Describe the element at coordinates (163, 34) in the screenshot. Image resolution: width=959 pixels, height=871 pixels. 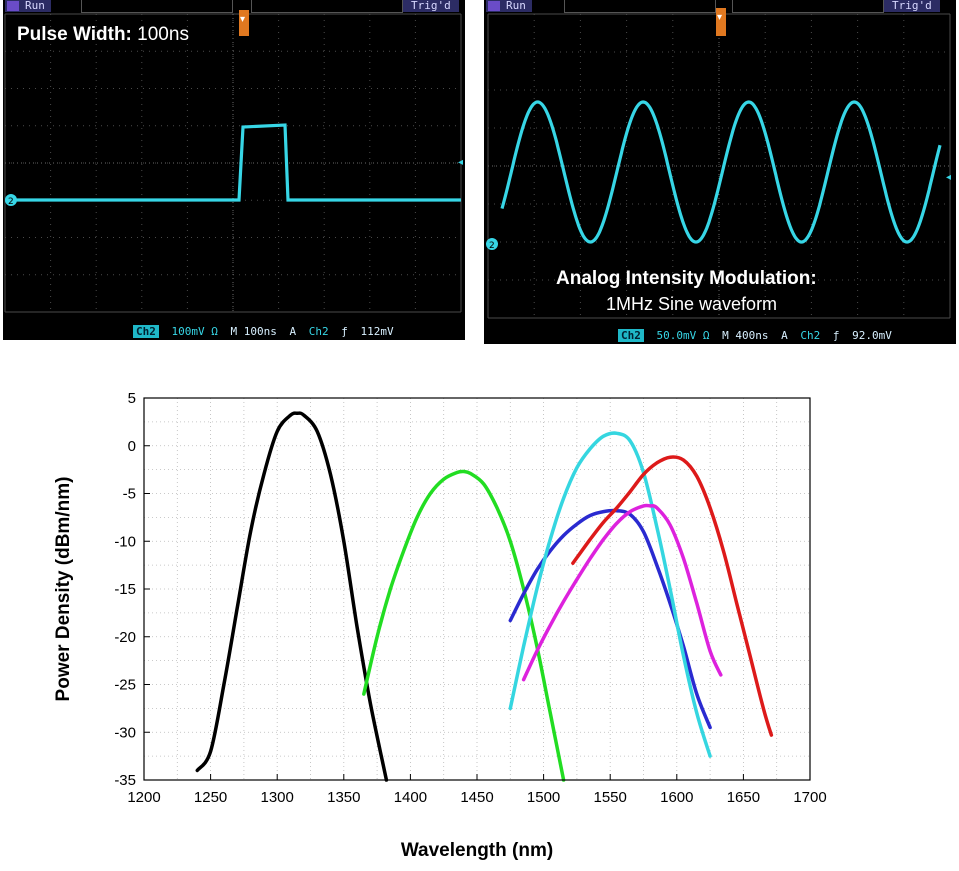
I see `pulse-width-value: 100ns` at that location.